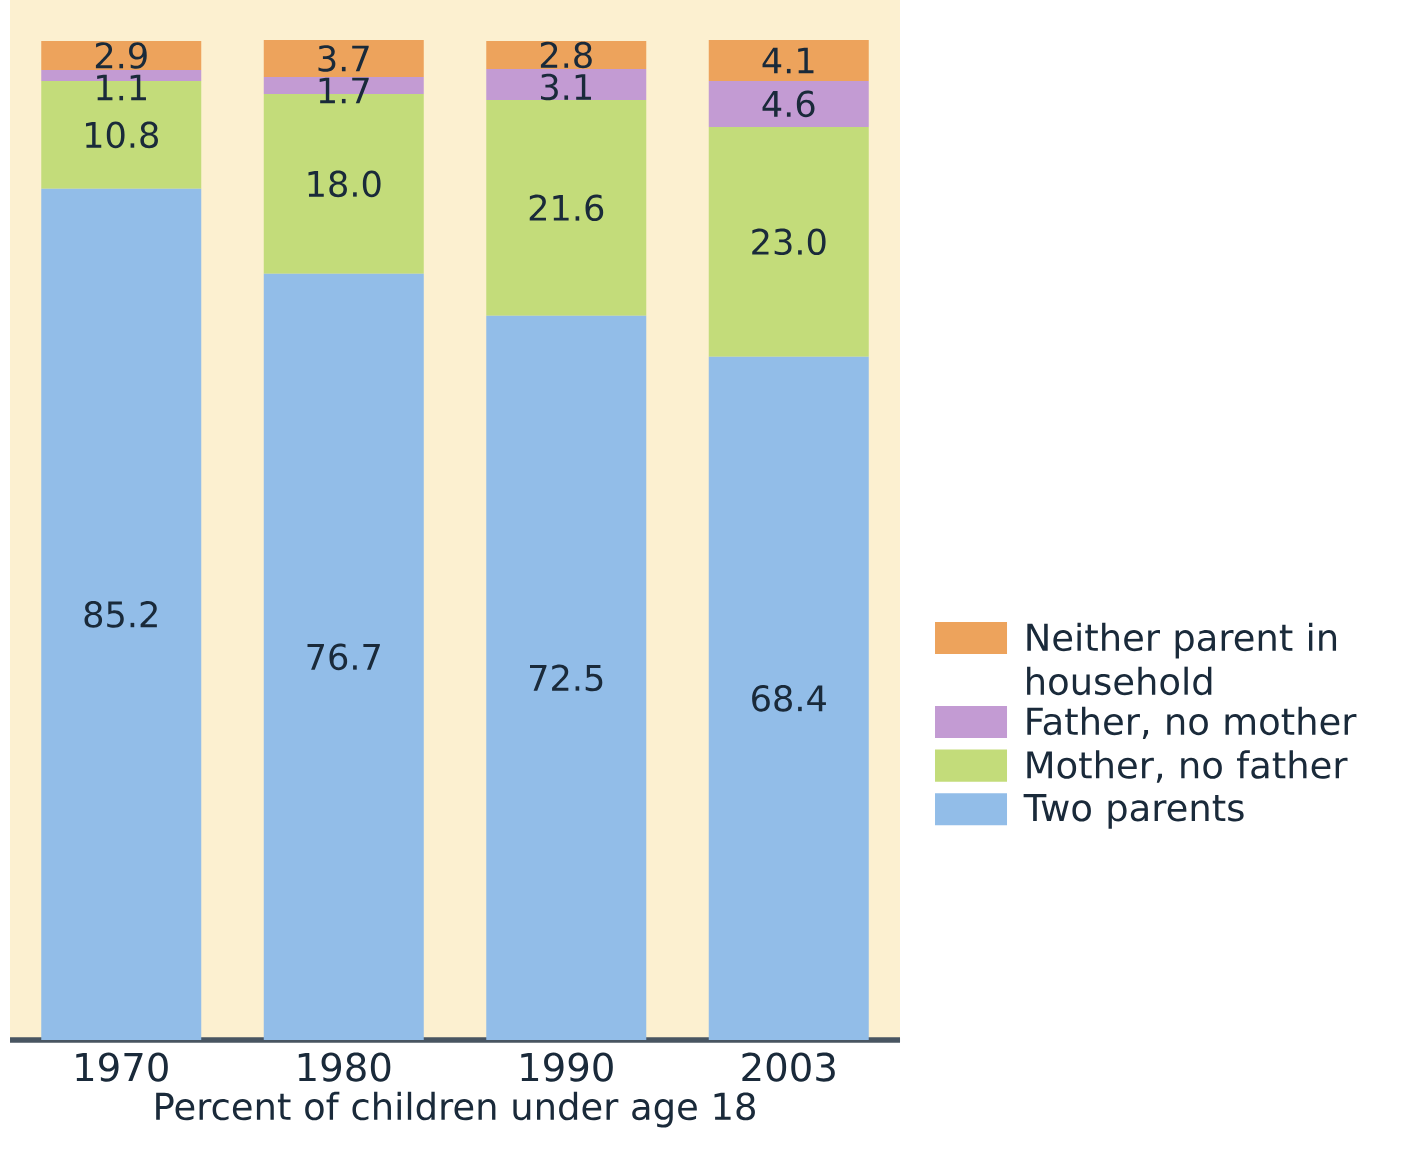 The image size is (1424, 1157). Describe the element at coordinates (1187, 766) in the screenshot. I see `legend-label: Mother, no father` at that location.